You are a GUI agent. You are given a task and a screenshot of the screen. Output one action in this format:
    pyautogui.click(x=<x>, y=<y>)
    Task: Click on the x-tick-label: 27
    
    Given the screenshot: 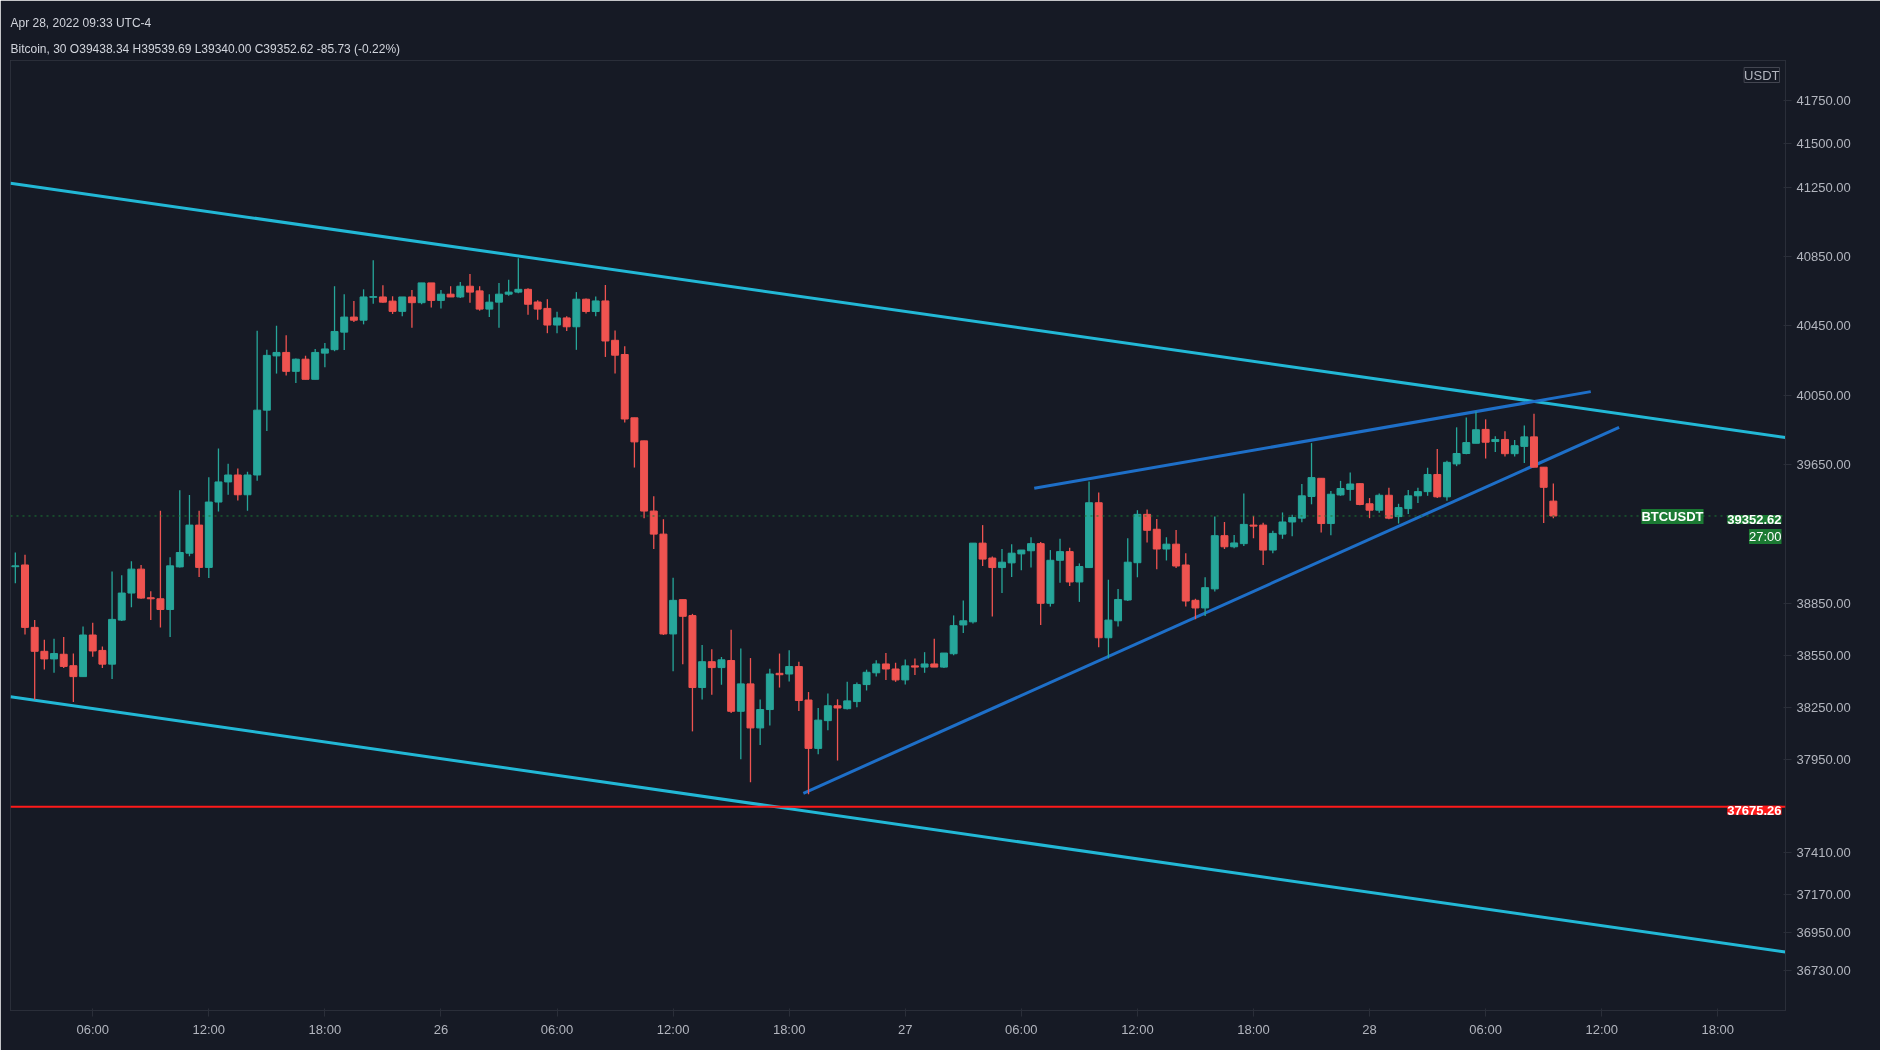 What is the action you would take?
    pyautogui.click(x=905, y=1029)
    